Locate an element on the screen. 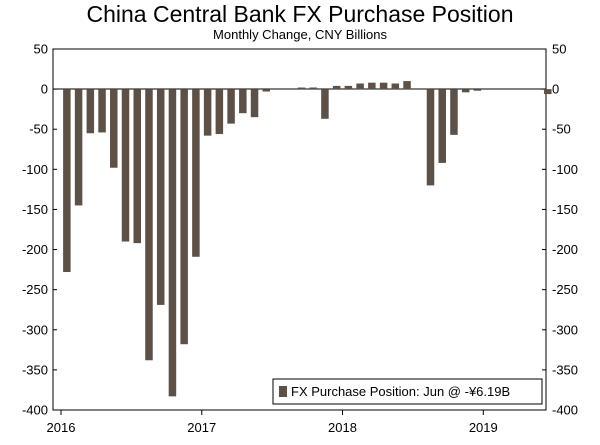  y-axis-right: 50 0 -50 -100 -150 -200 -250 -300 -350 -400 is located at coordinates (560, 230).